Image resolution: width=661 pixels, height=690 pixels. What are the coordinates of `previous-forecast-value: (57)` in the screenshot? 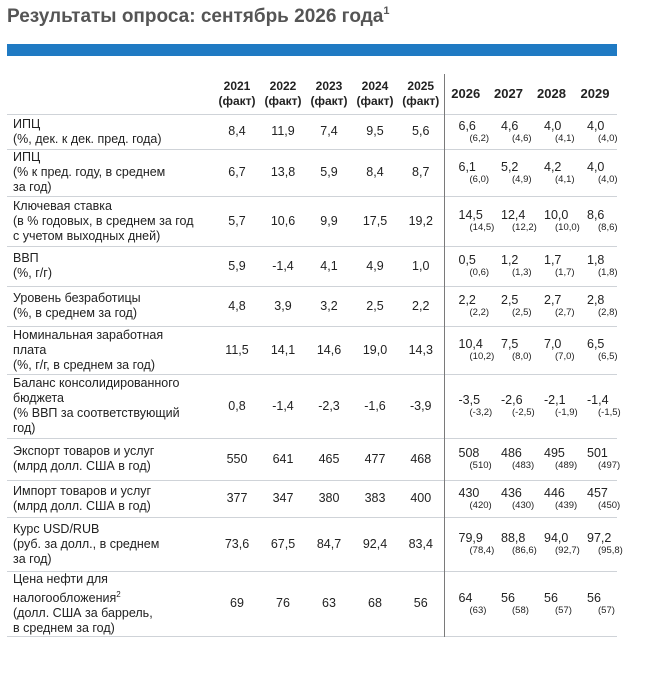 It's located at (563, 610).